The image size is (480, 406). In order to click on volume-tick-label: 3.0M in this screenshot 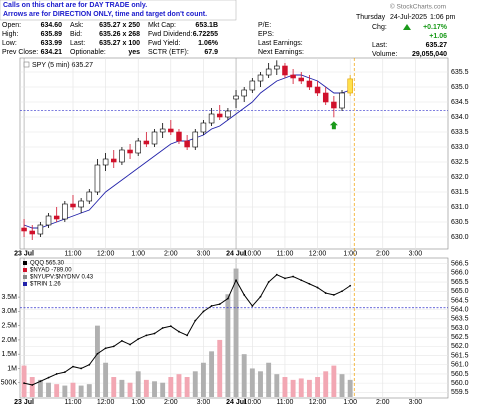, I will do `click(9, 311)`.